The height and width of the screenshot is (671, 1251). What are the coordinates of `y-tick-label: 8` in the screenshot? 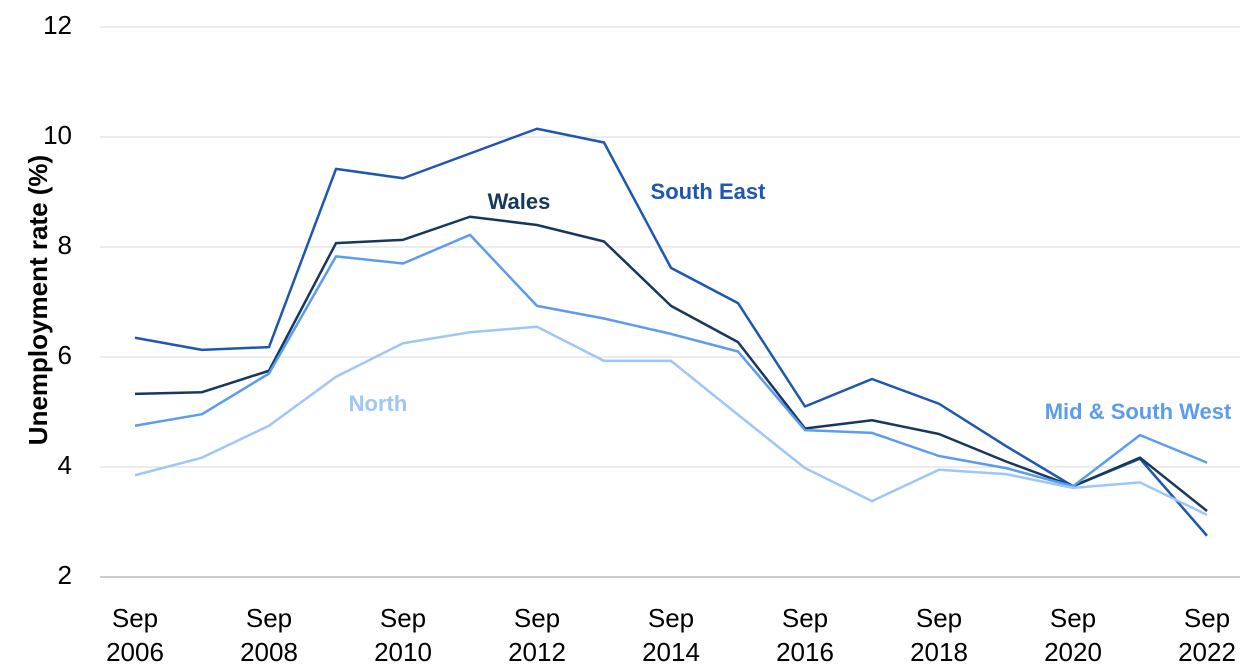 It's located at (65, 245).